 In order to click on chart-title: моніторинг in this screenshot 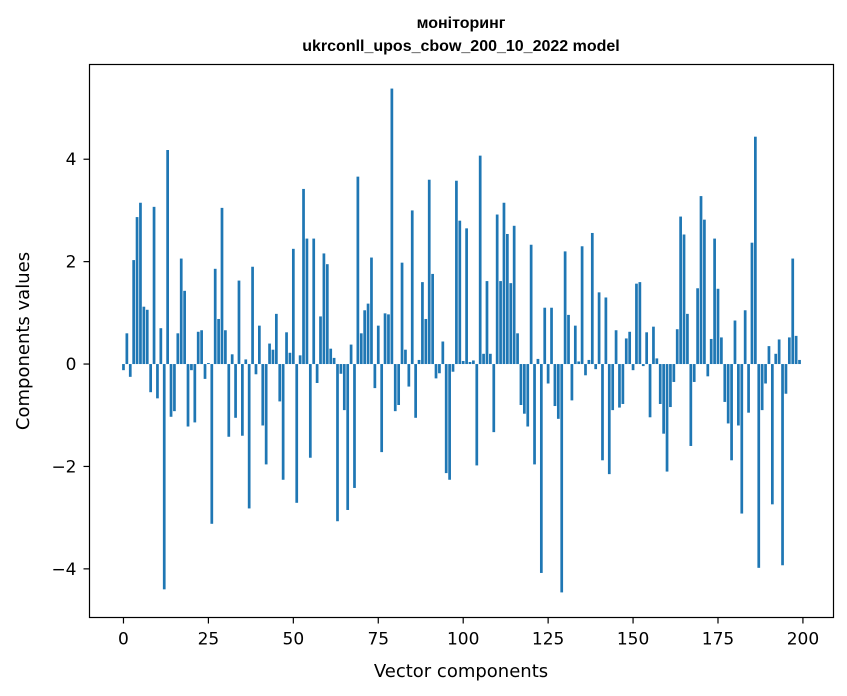, I will do `click(461, 23)`.